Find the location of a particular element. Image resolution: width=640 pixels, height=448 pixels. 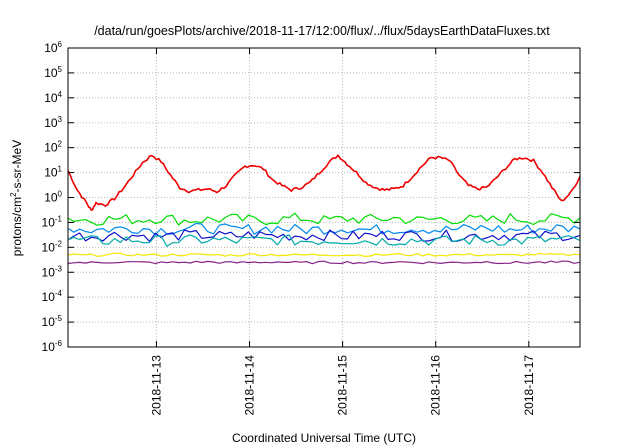

y-tick-label-exp: 0 is located at coordinates (60, 194).